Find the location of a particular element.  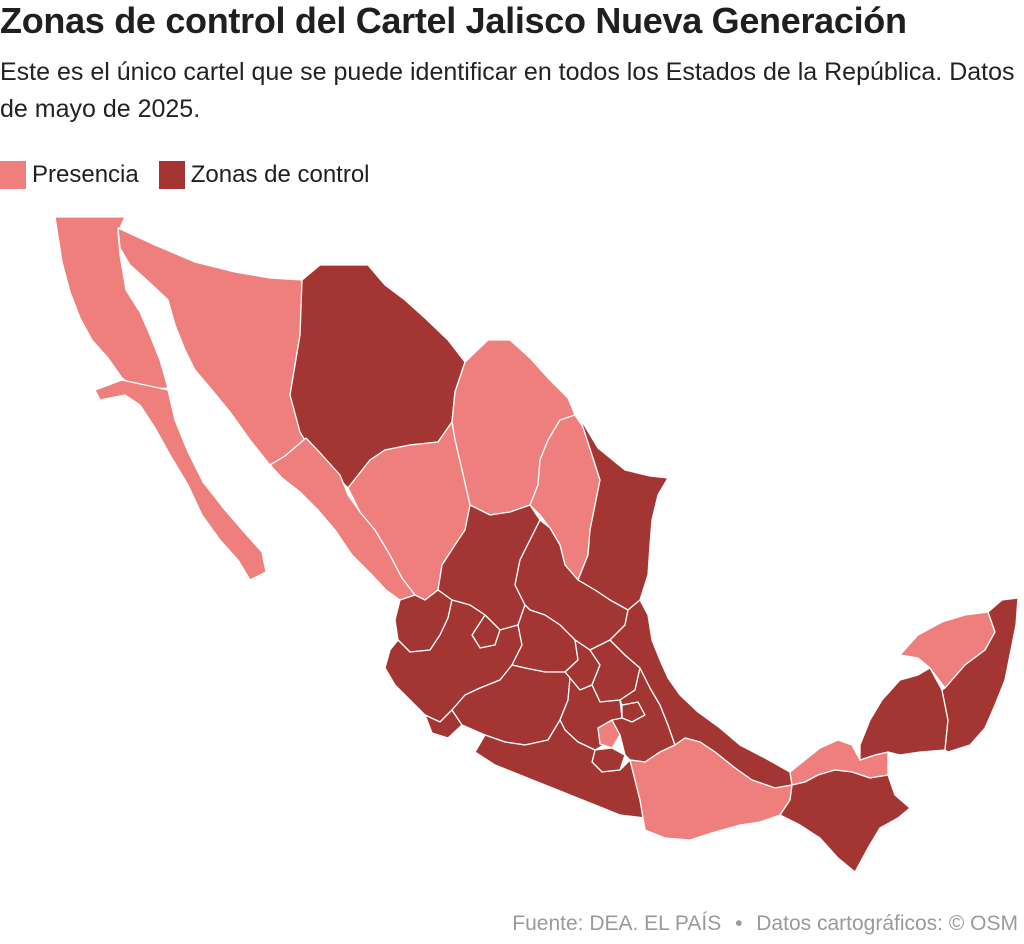

legend-item-control: Zonas de control is located at coordinates (264, 175).